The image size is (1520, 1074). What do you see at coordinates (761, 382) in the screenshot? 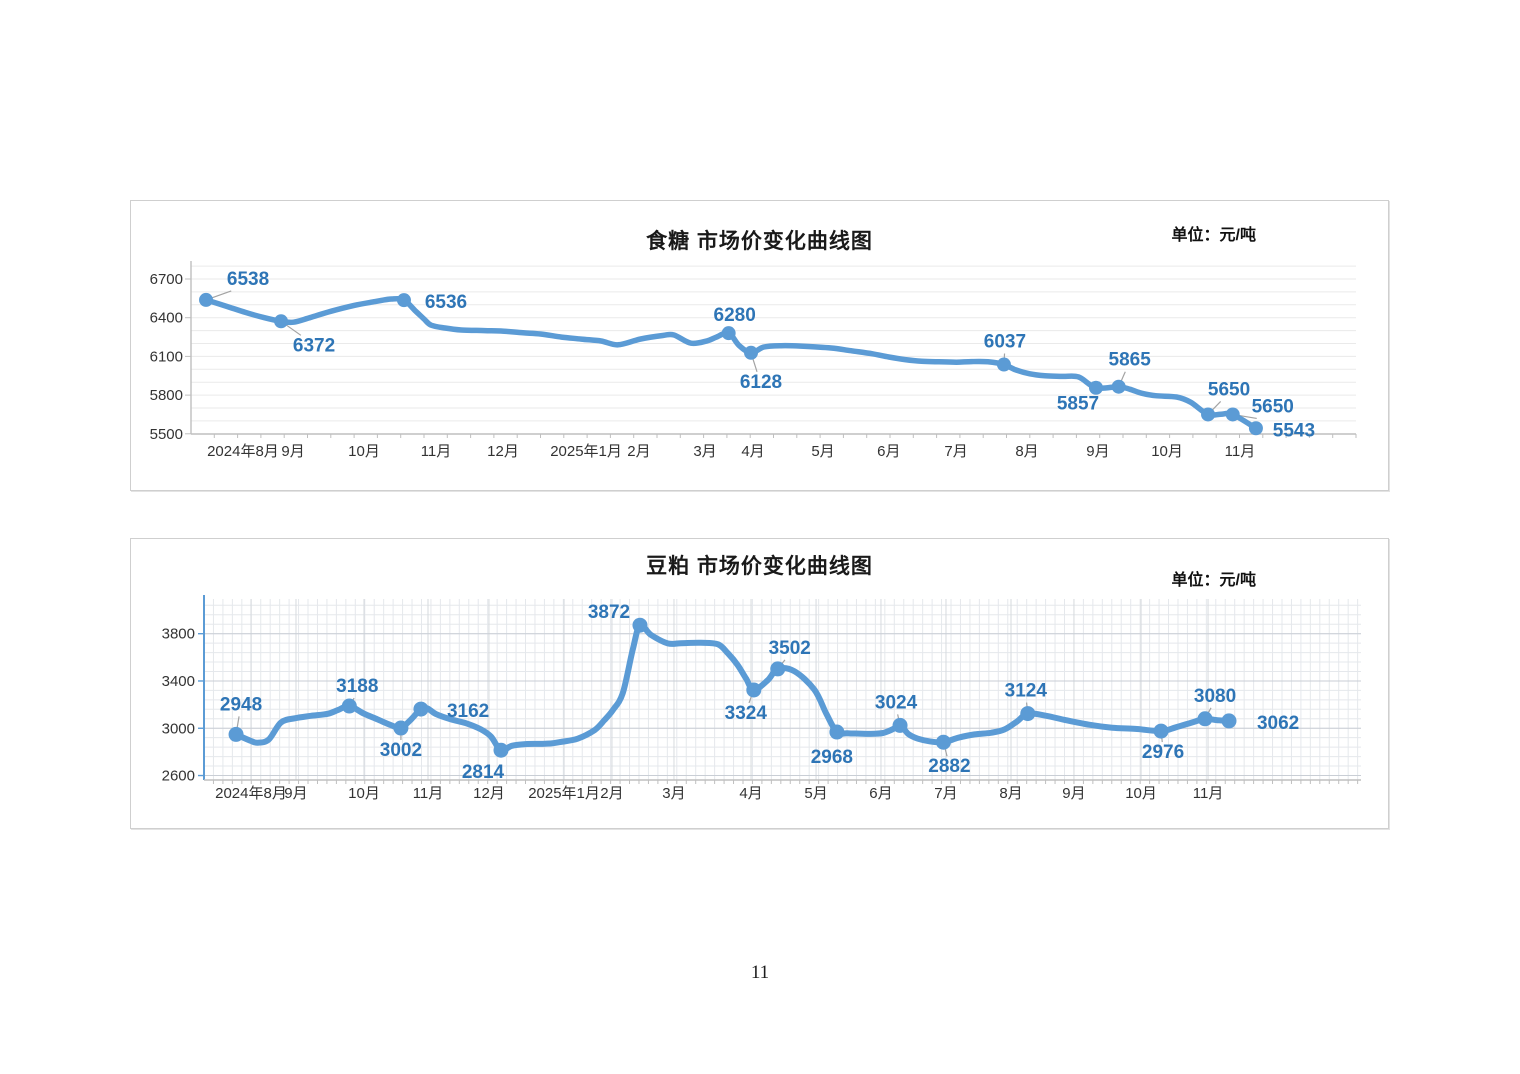
I see `data-point-label: 6128` at bounding box center [761, 382].